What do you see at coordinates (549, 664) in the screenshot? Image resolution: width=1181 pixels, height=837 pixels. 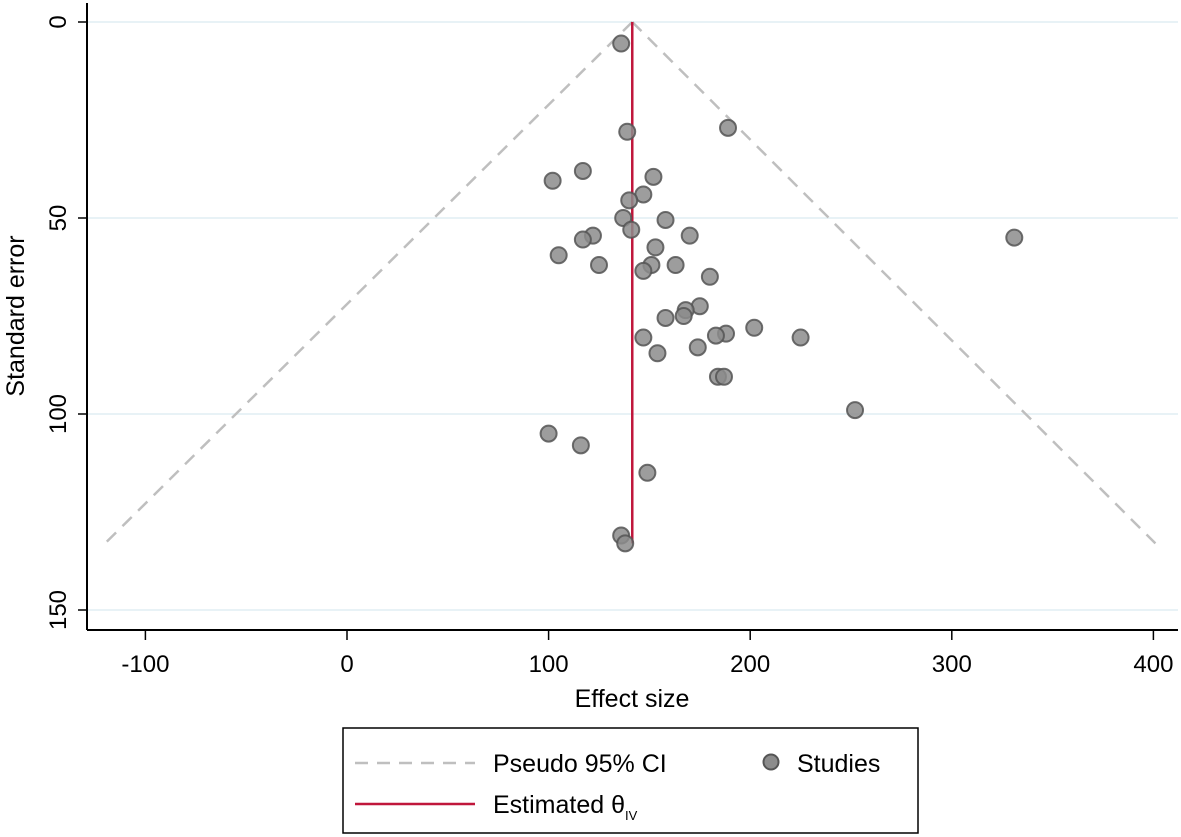 I see `x-tick-label: 100` at bounding box center [549, 664].